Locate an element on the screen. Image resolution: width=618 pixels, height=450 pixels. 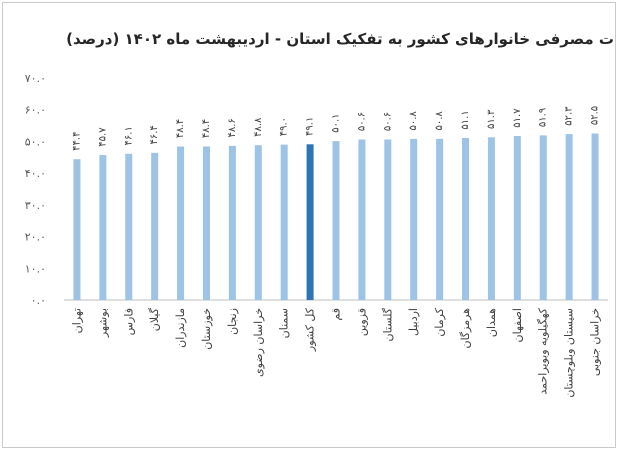
x-tick-label: تهران is located at coordinates (76, 320).